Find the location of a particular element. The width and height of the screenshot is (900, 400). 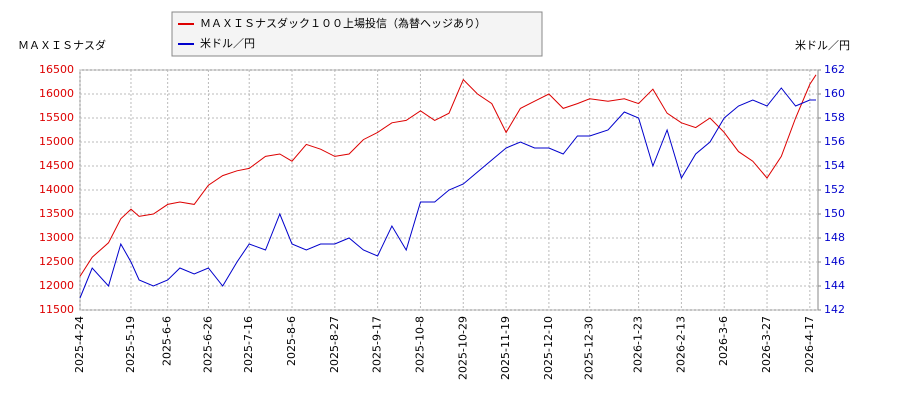

y-tick-label: 15500 is located at coordinates (56, 117).